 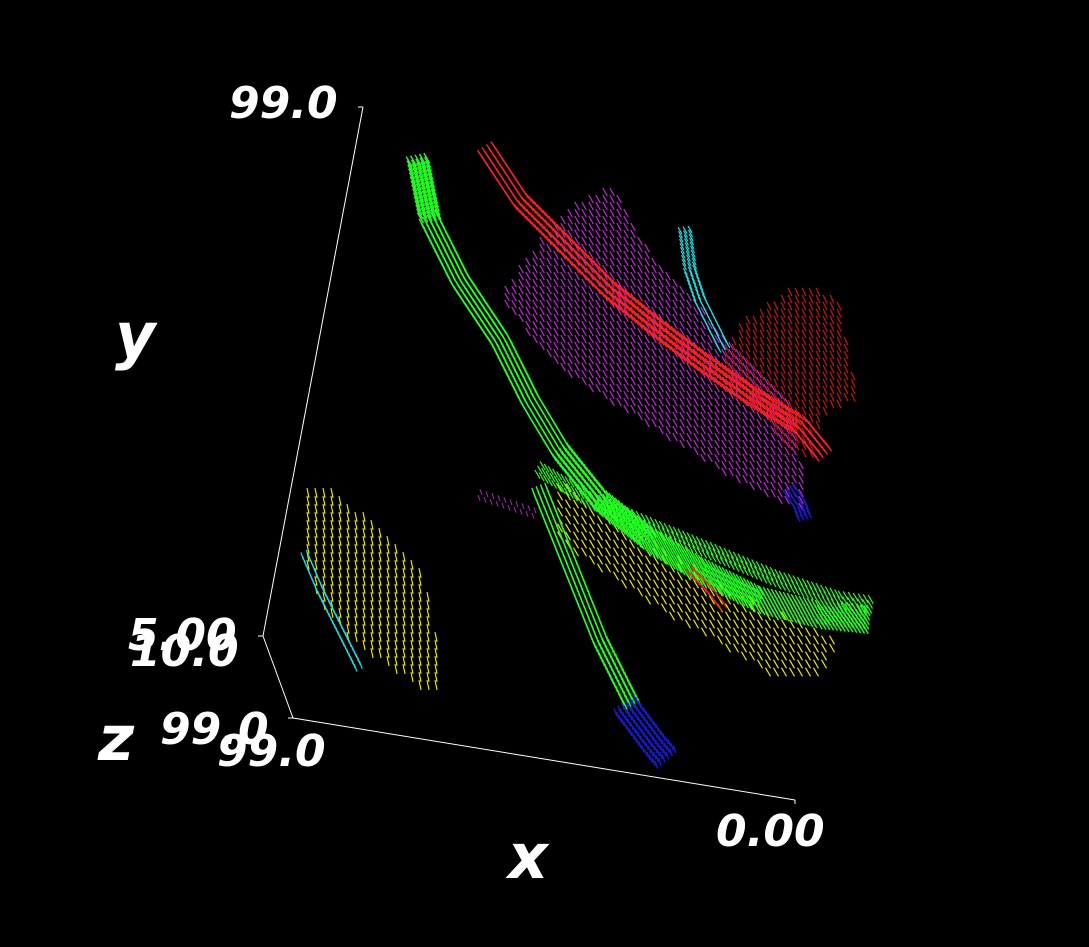 I want to click on dark-red-sheet, so click(x=790, y=372).